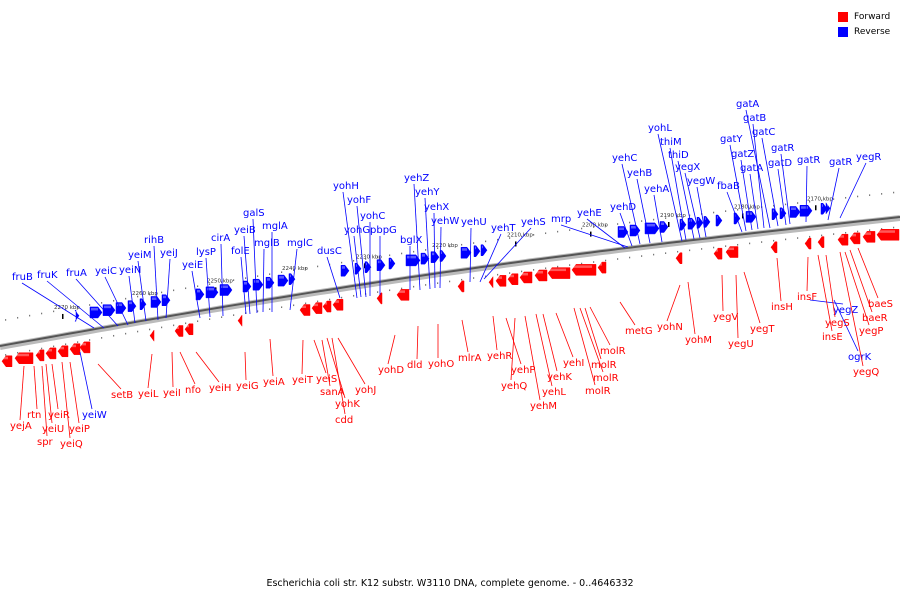 The height and width of the screenshot is (600, 900). Describe the element at coordinates (59, 415) in the screenshot. I see `forward-gene-label: yeiR` at that location.